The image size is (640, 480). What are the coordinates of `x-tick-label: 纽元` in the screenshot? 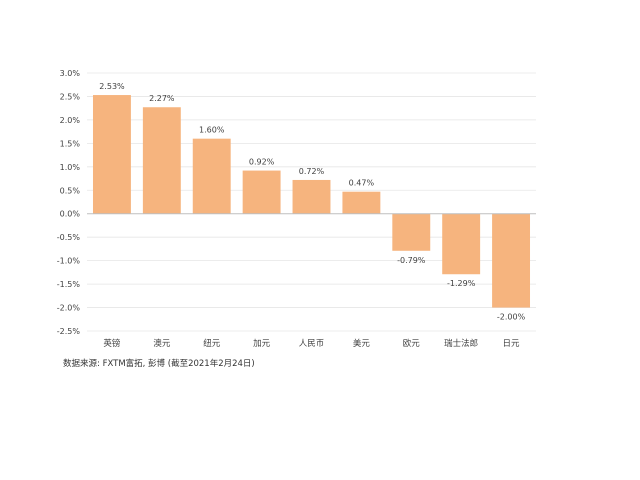 It's located at (212, 343).